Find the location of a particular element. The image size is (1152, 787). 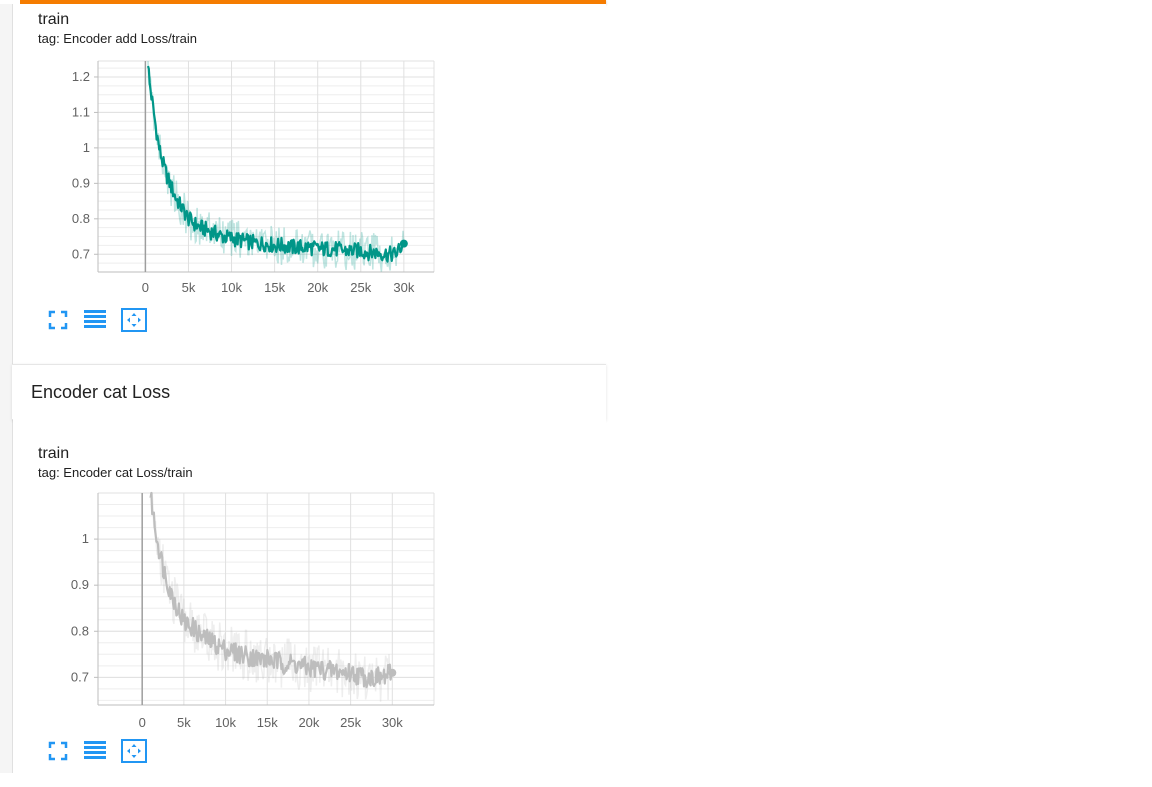

y-tick-label: 1.2 is located at coordinates (81, 76).